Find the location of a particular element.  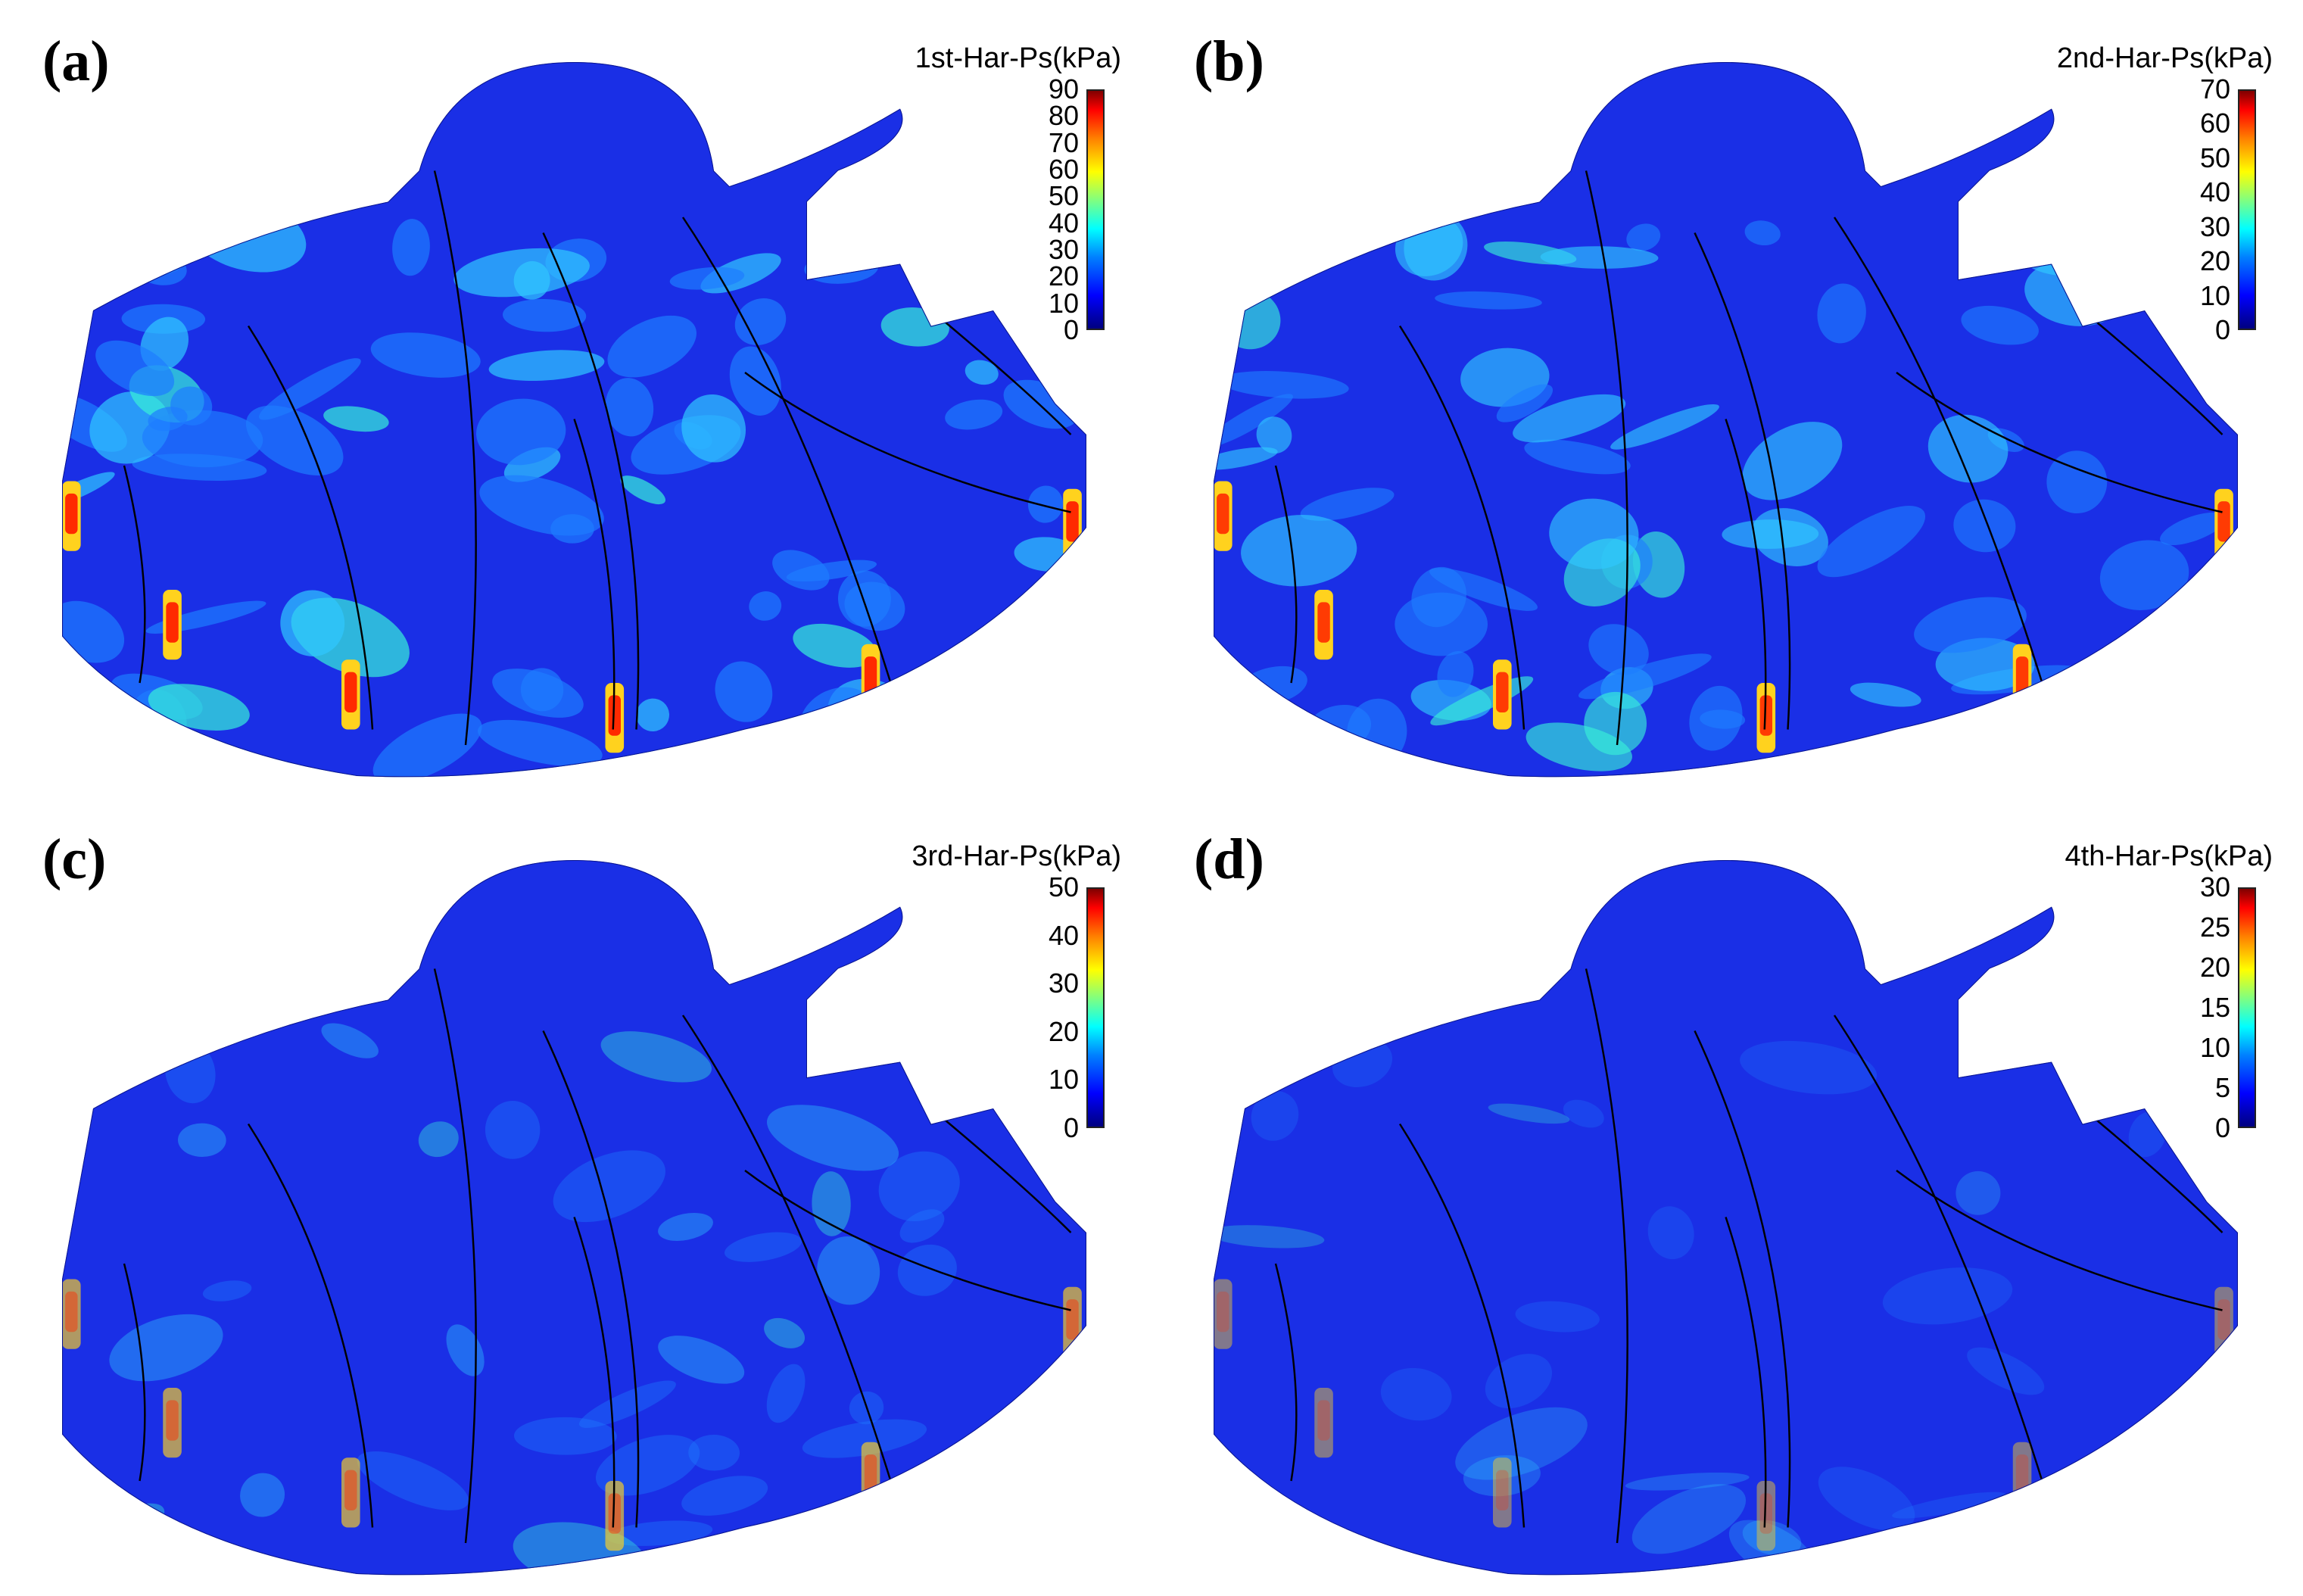

colorbar-tick: 80 is located at coordinates (1063, 116).